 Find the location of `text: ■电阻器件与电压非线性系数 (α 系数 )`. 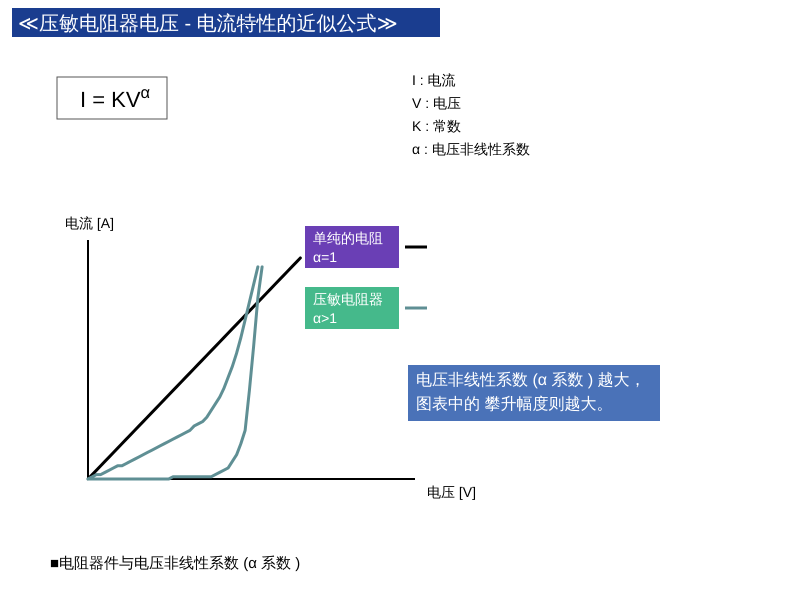

text: ■电阻器件与电压非线性系数 (α 系数 ) is located at coordinates (175, 563).